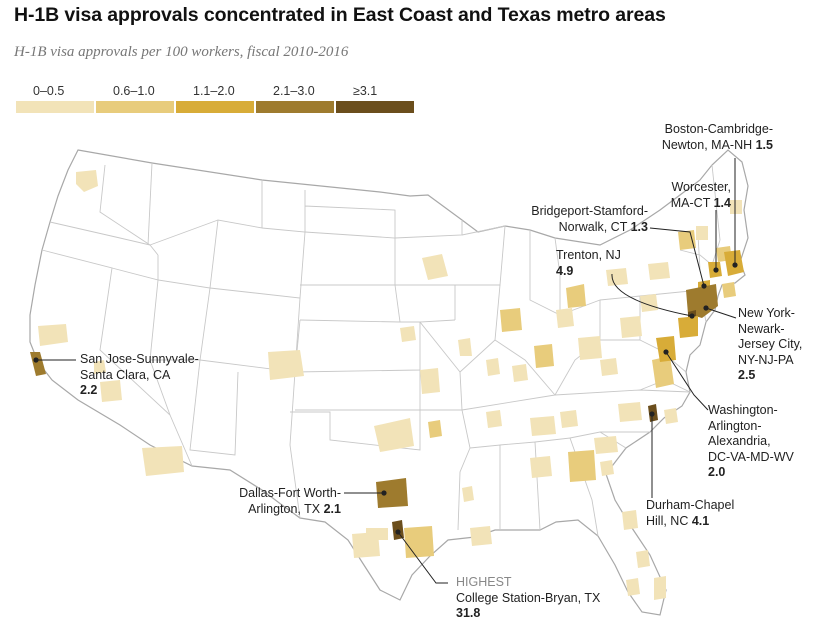 This screenshot has height=642, width=827. What do you see at coordinates (528, 598) in the screenshot?
I see `label-college-station: HIGHEST College Station-Bryan, TX 31.8` at bounding box center [528, 598].